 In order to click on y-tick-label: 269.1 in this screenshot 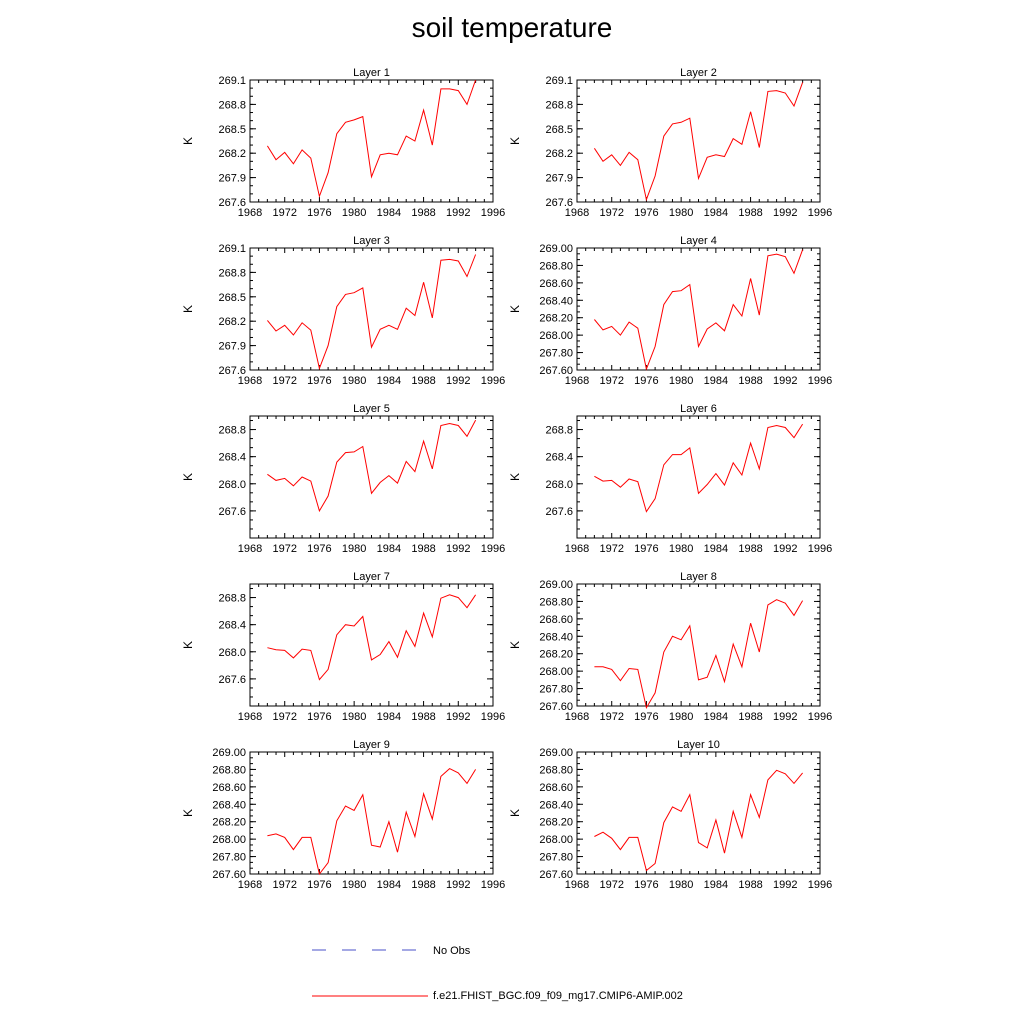, I will do `click(232, 81)`.